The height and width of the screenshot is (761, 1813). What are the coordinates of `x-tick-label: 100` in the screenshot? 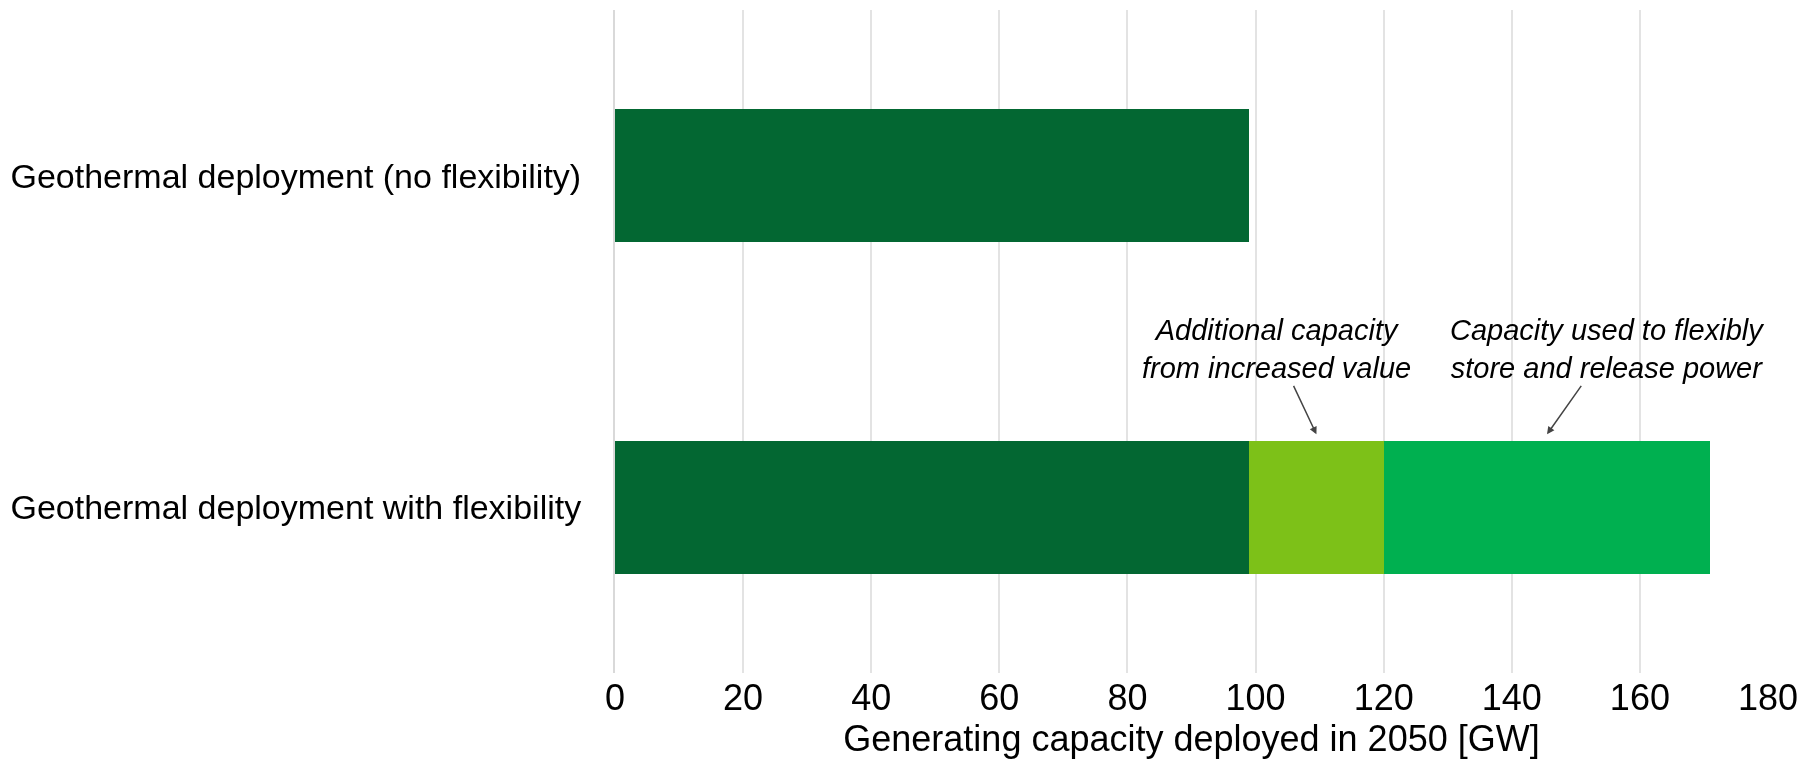 It's located at (1255, 697).